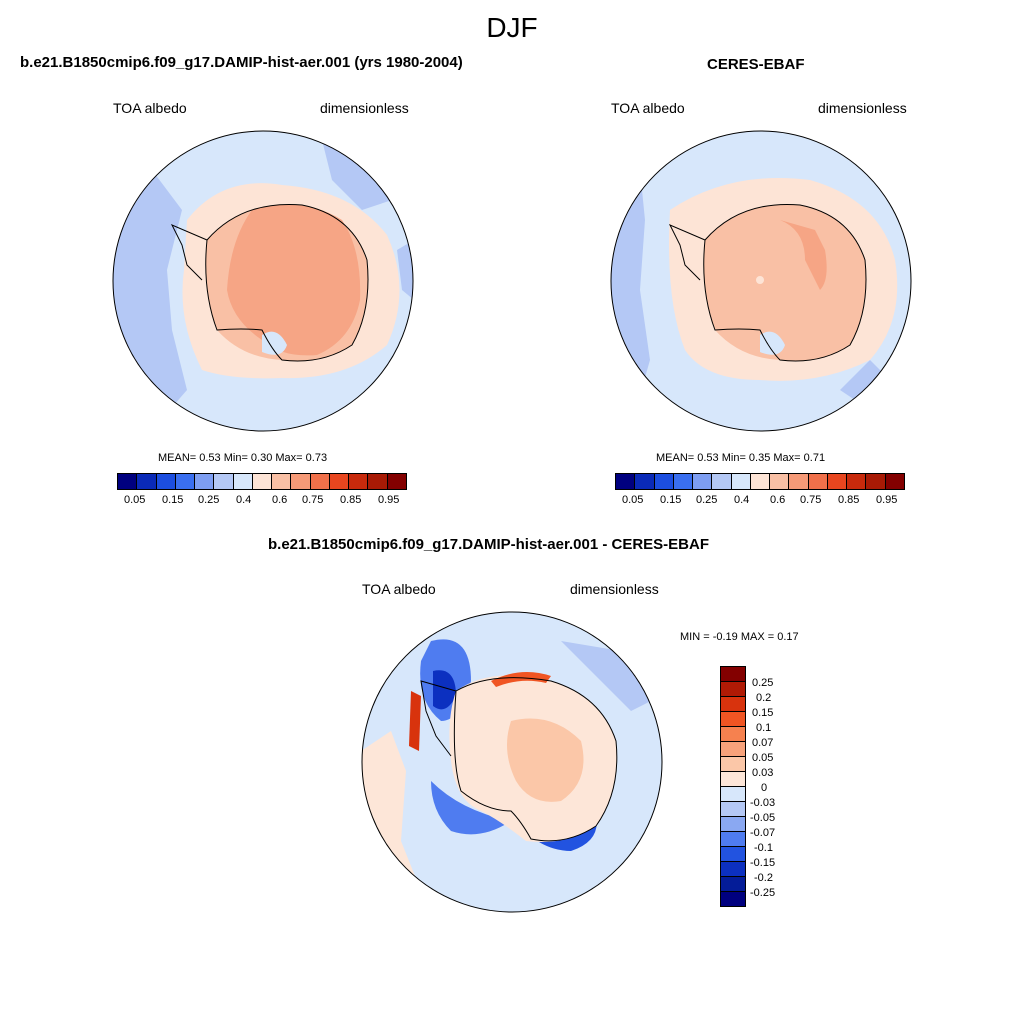 This screenshot has width=1024, height=1024. Describe the element at coordinates (648, 108) in the screenshot. I see `panel2-variable: TOA albedo` at that location.